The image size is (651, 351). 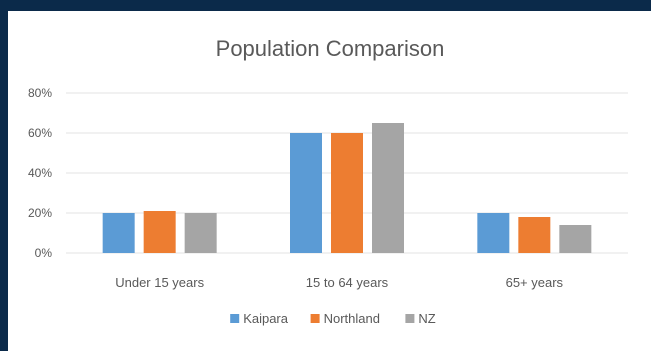 I want to click on legend-swatch-northland, so click(x=315, y=318).